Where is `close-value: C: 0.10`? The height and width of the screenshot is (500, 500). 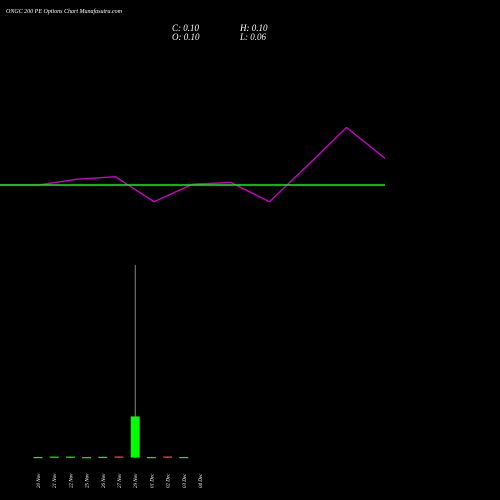 close-value: C: 0.10 is located at coordinates (185, 28).